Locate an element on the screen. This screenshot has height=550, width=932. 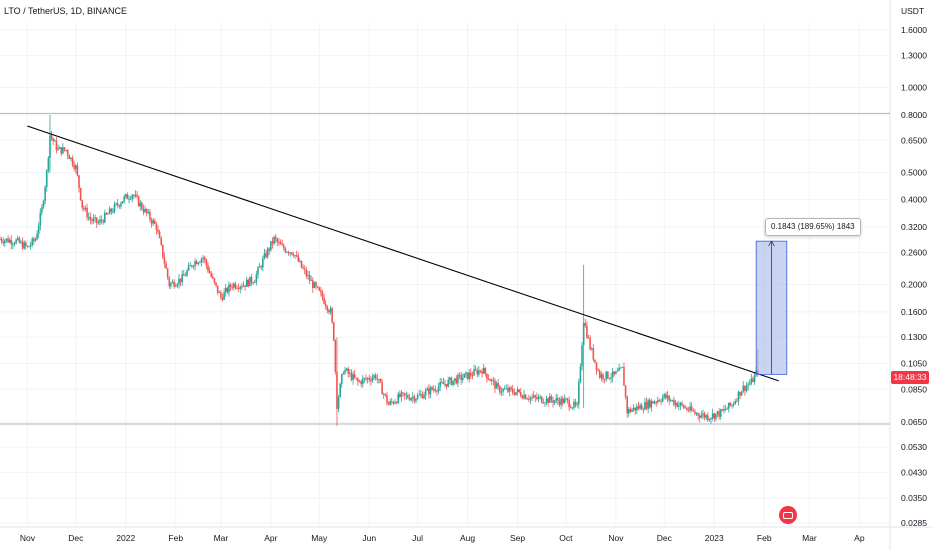
price-axis-label: 0.2600 is located at coordinates (914, 252).